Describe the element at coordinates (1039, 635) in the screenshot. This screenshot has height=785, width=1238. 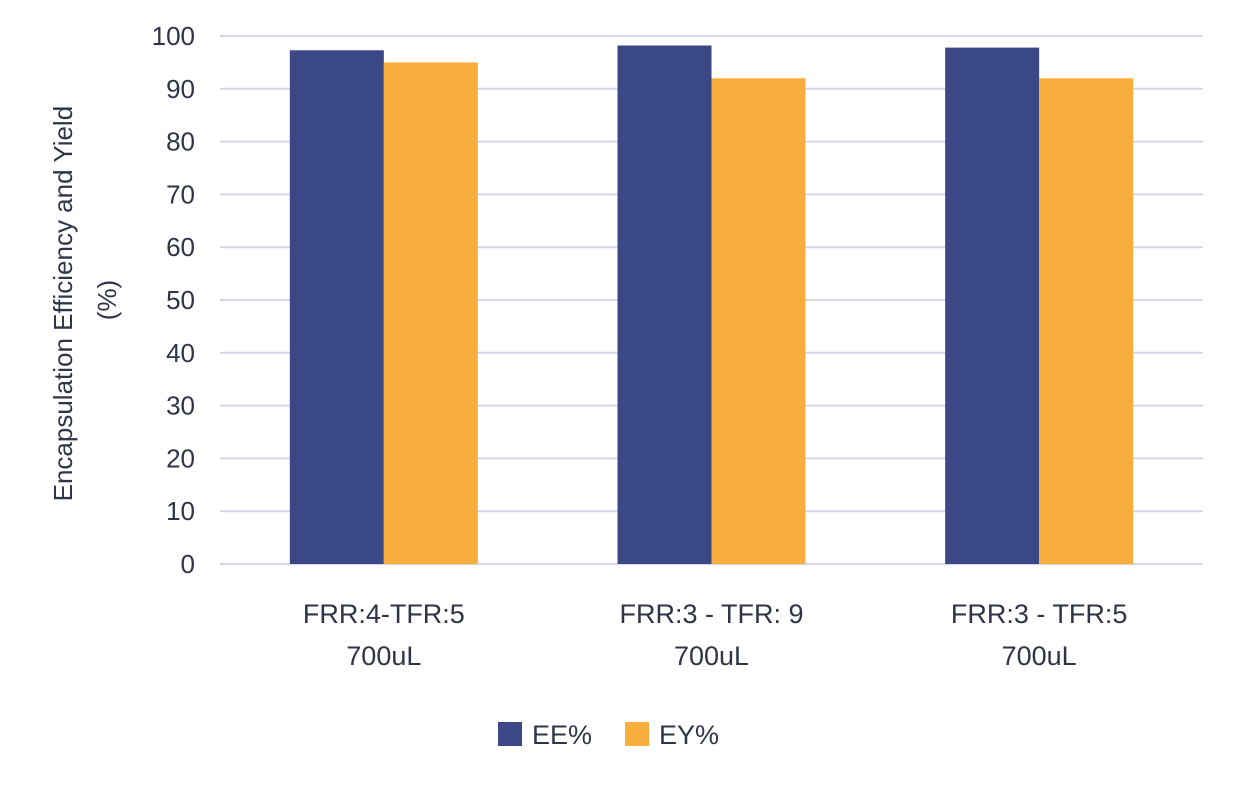
I see `x-category-label-3: FRR:3 - TFR:5 700uL` at that location.